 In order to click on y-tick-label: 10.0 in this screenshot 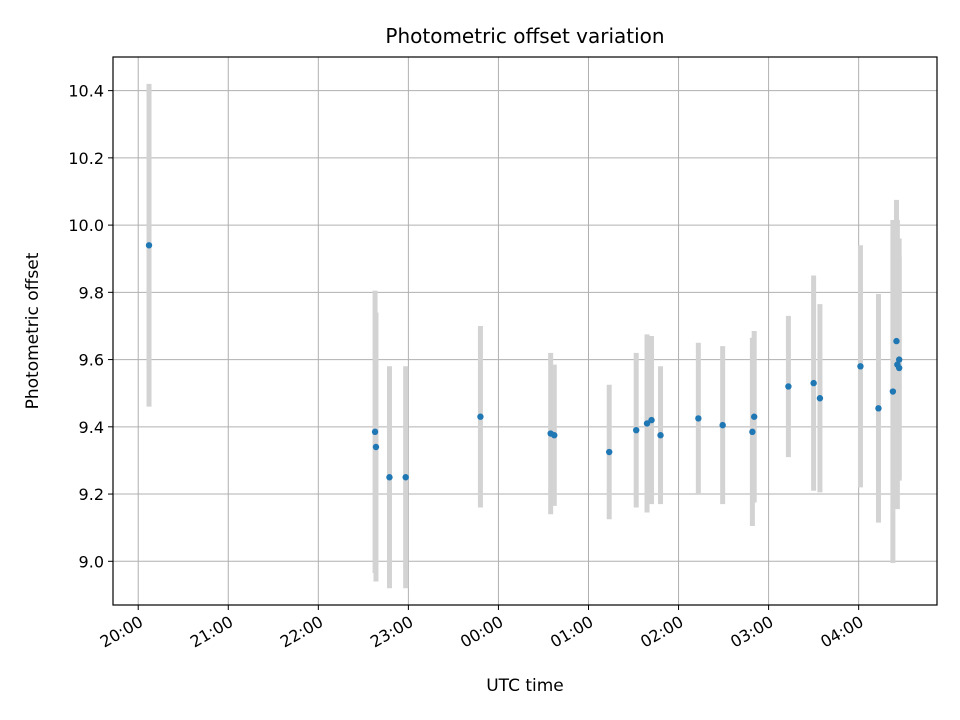, I will do `click(86, 225)`.